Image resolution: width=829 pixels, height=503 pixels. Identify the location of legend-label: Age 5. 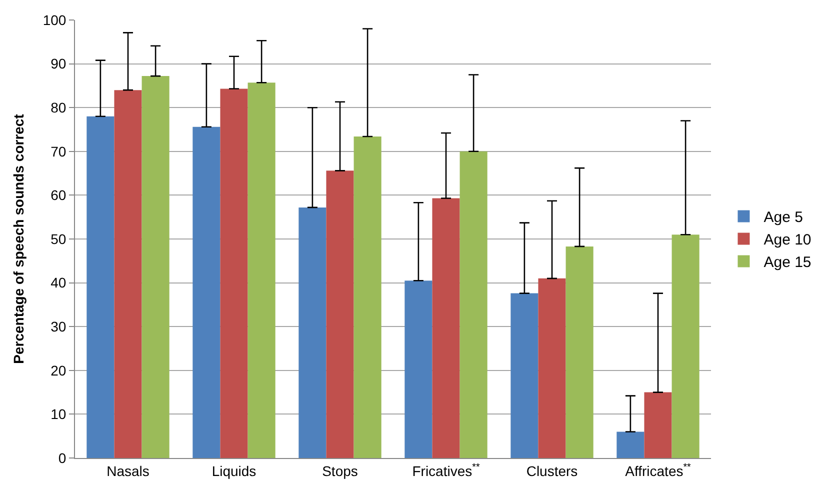
(783, 217).